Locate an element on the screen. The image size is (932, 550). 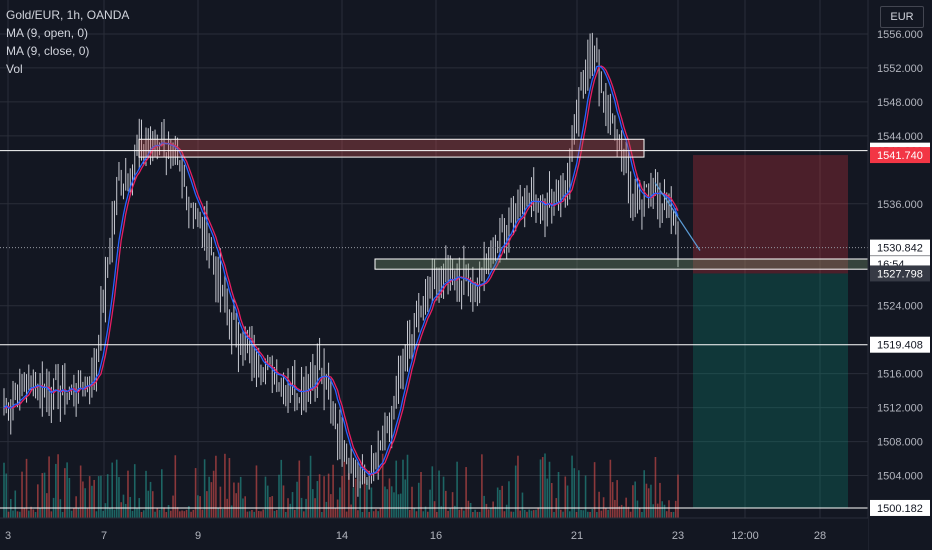
bottom-price-label: 1500.182 is located at coordinates (900, 507).